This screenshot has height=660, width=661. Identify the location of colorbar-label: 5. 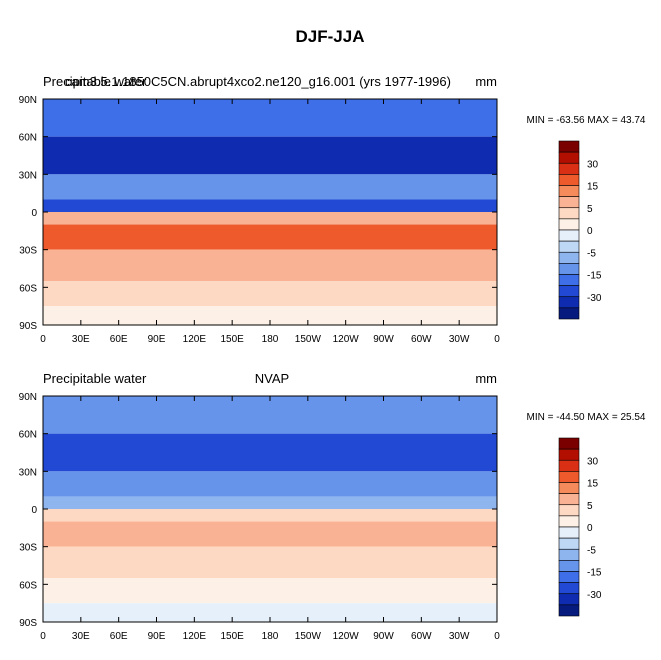
(590, 506).